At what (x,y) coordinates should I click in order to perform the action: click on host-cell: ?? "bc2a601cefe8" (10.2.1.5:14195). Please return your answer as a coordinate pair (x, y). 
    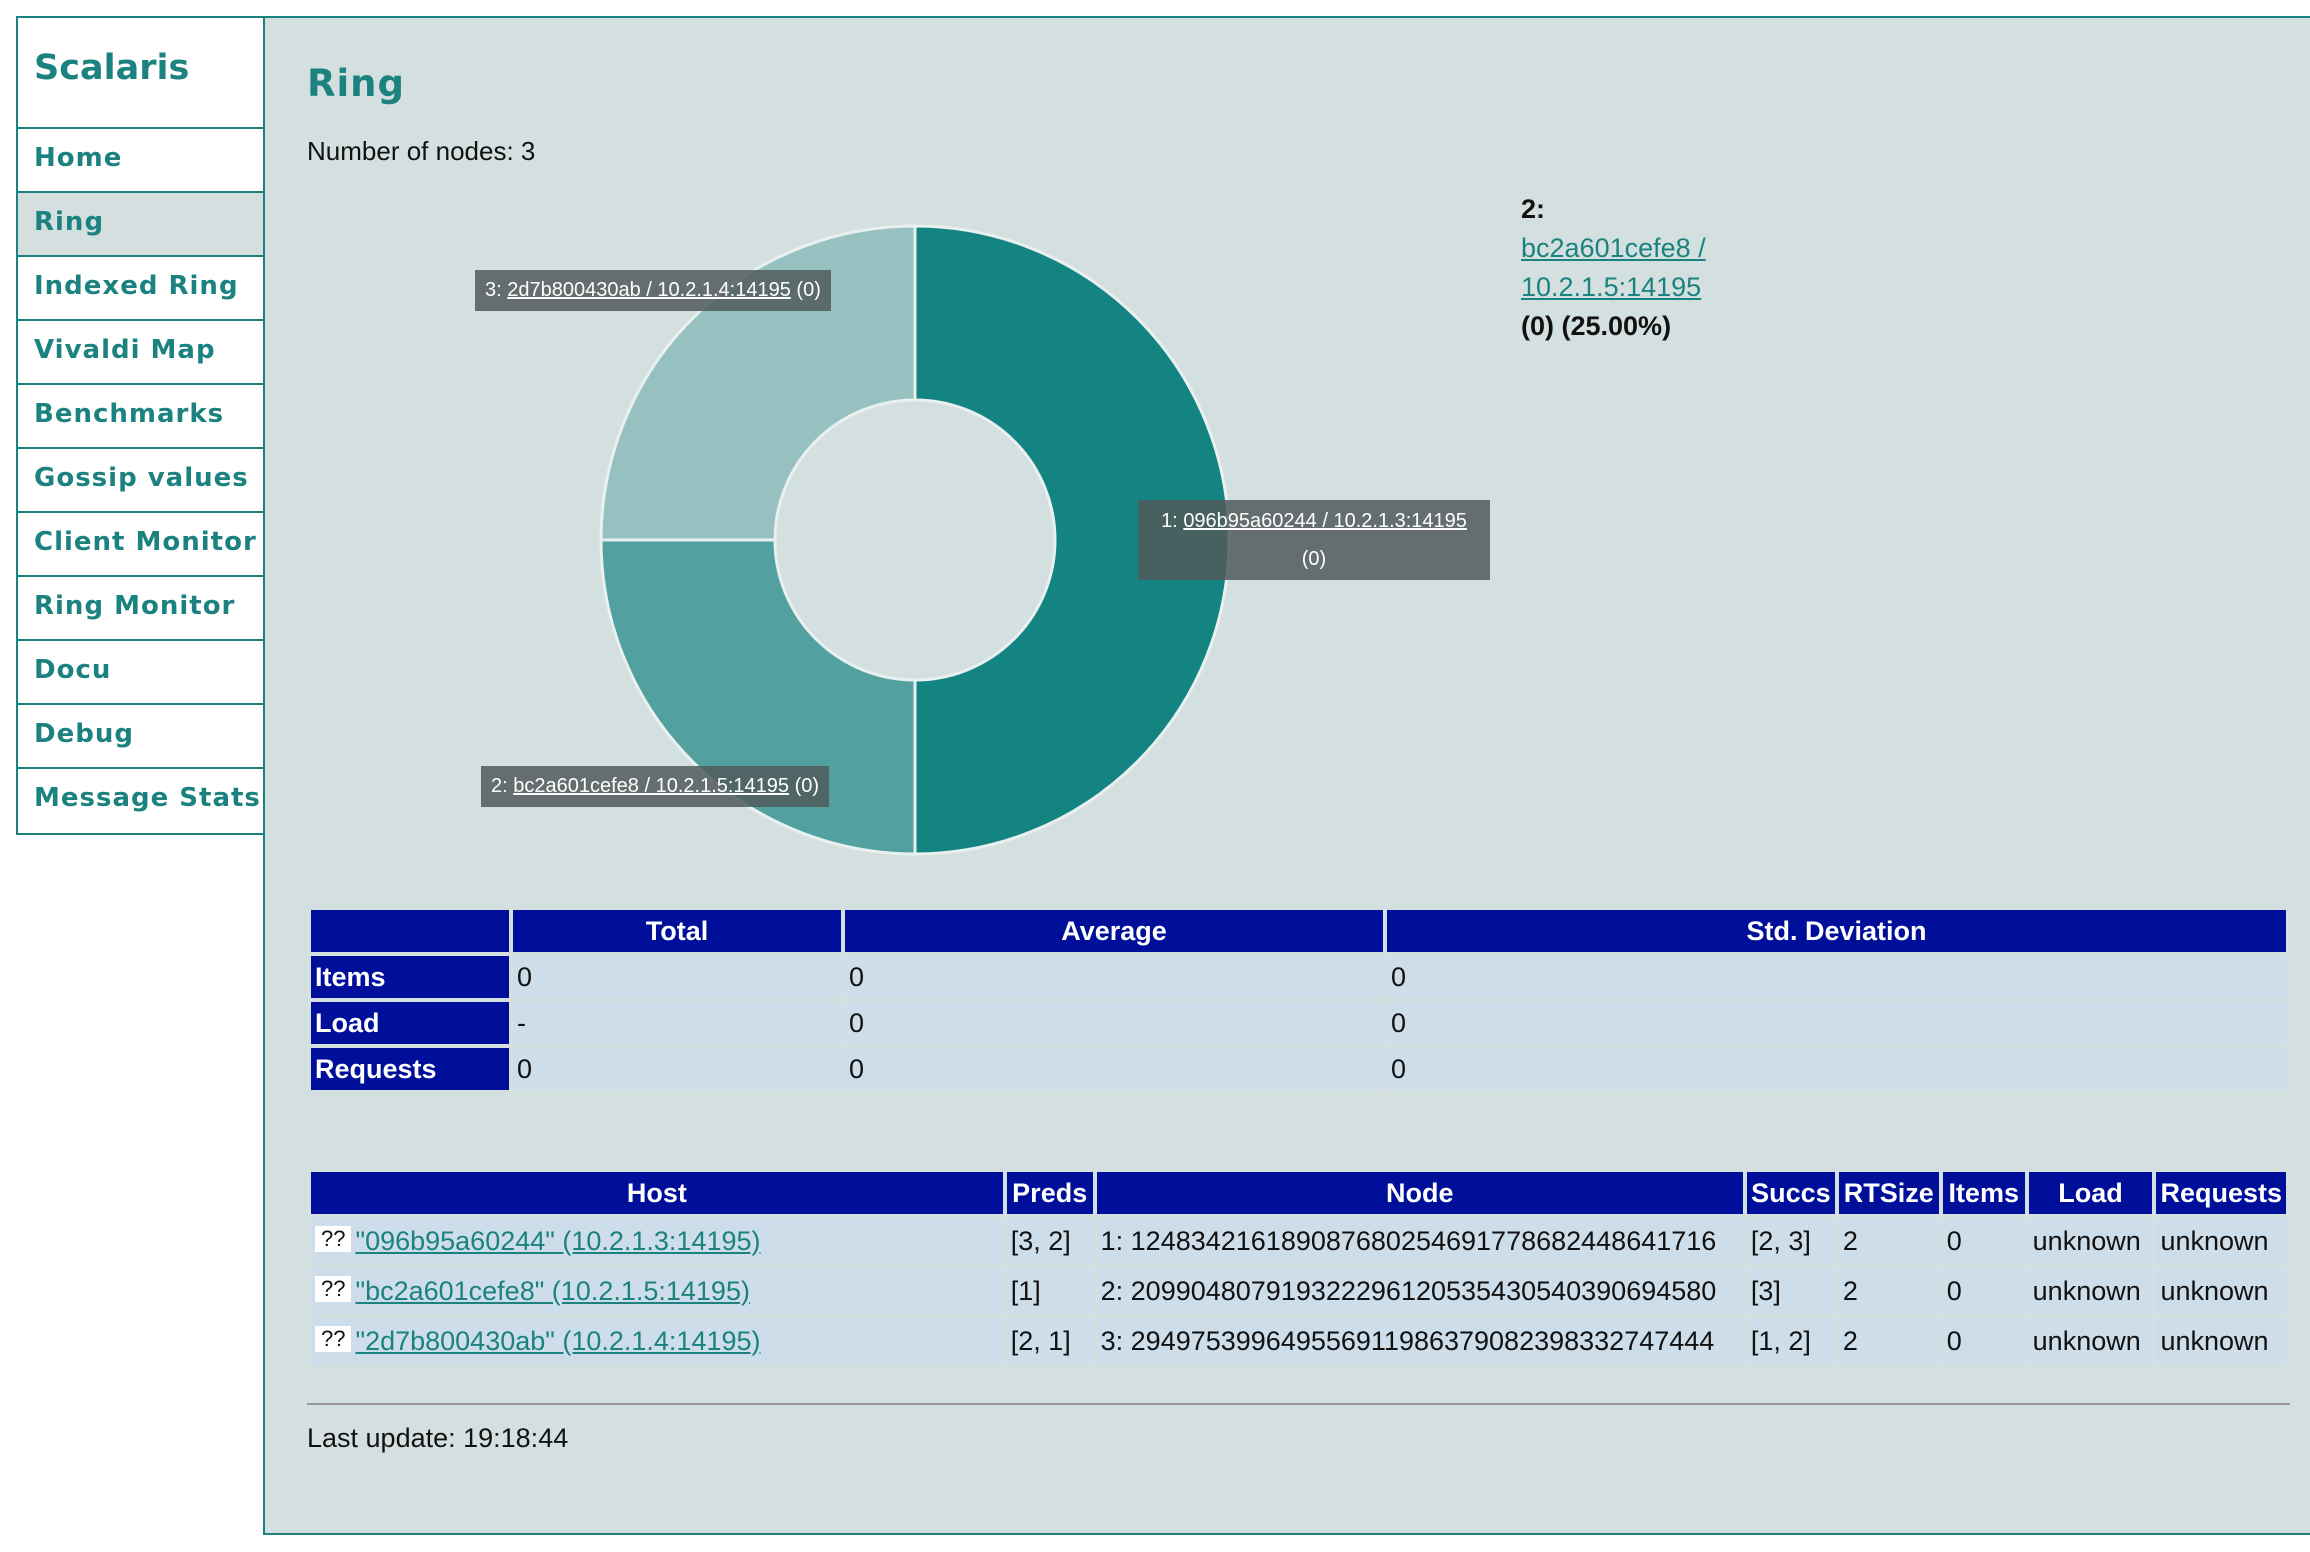
    Looking at the image, I should click on (657, 1291).